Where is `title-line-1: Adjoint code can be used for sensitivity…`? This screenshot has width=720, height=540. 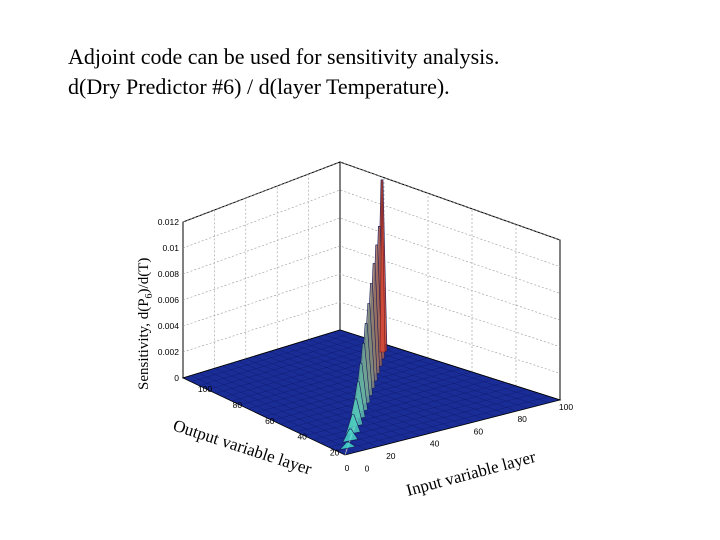
title-line-1: Adjoint code can be used for sensitivity… is located at coordinates (284, 56).